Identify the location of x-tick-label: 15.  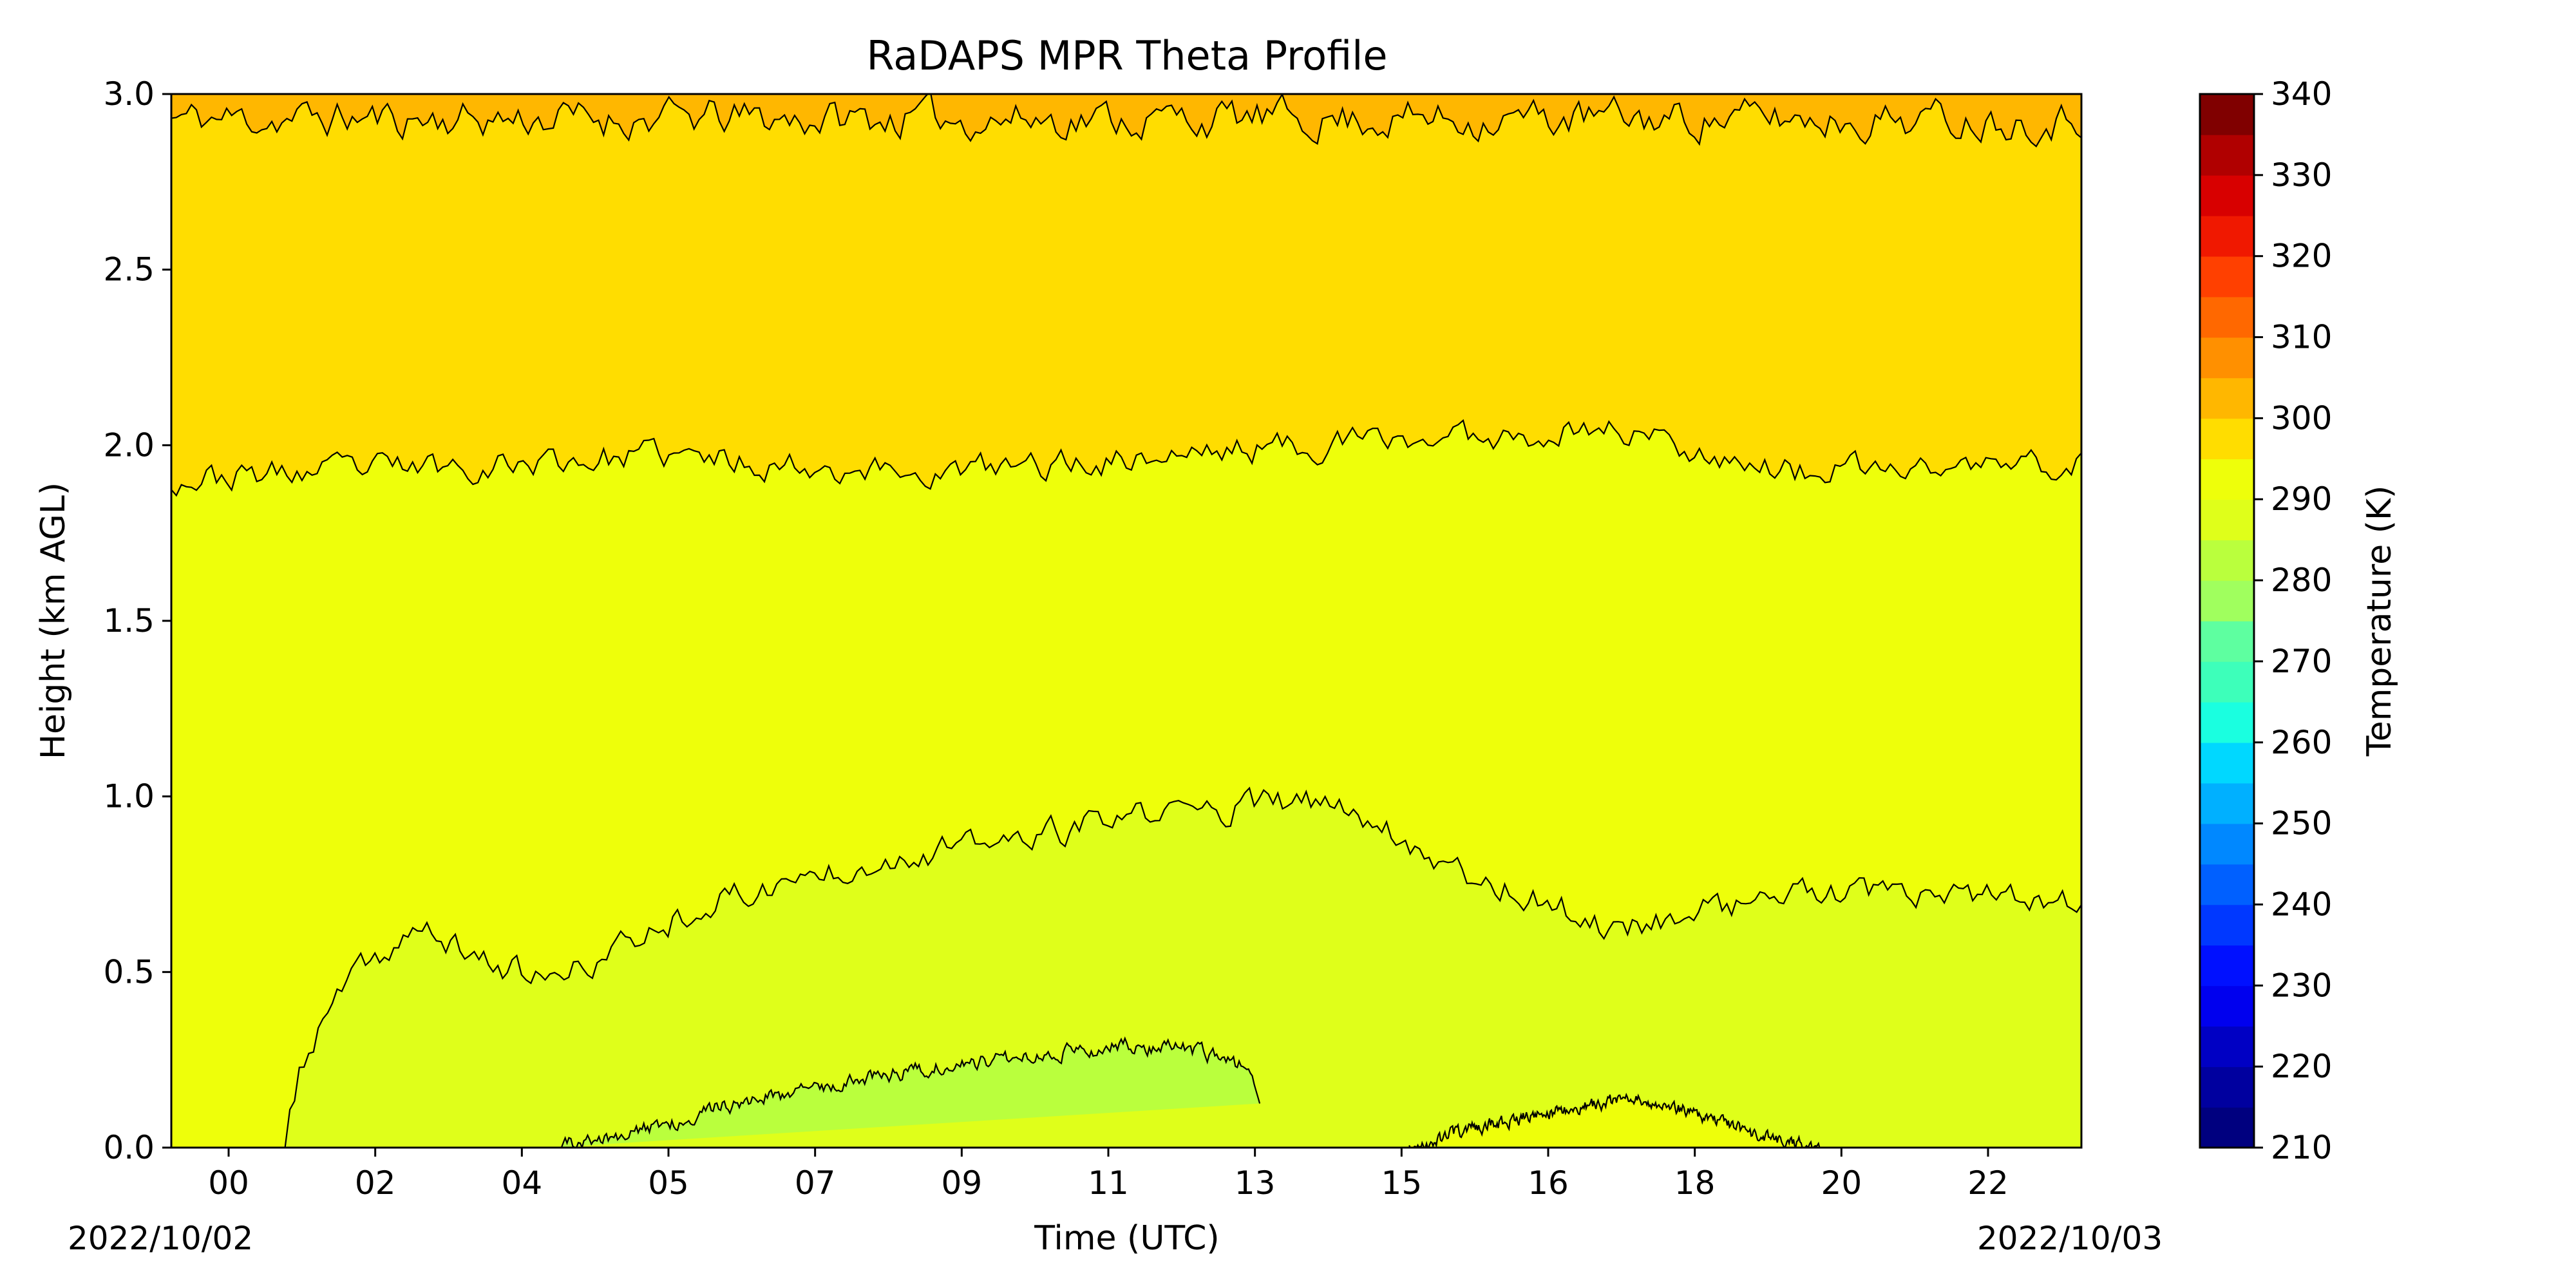
(1402, 1183).